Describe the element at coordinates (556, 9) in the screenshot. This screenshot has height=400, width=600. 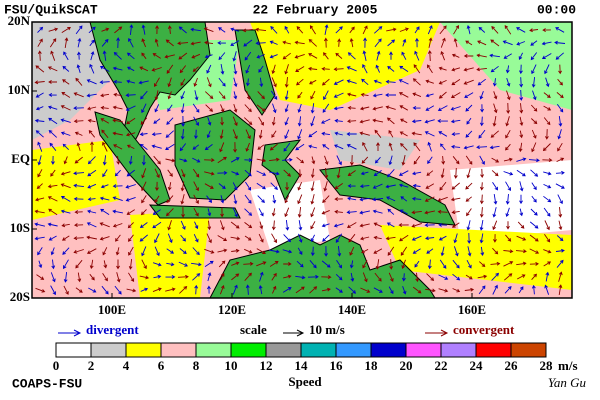
I see `time-title: 00:00` at that location.